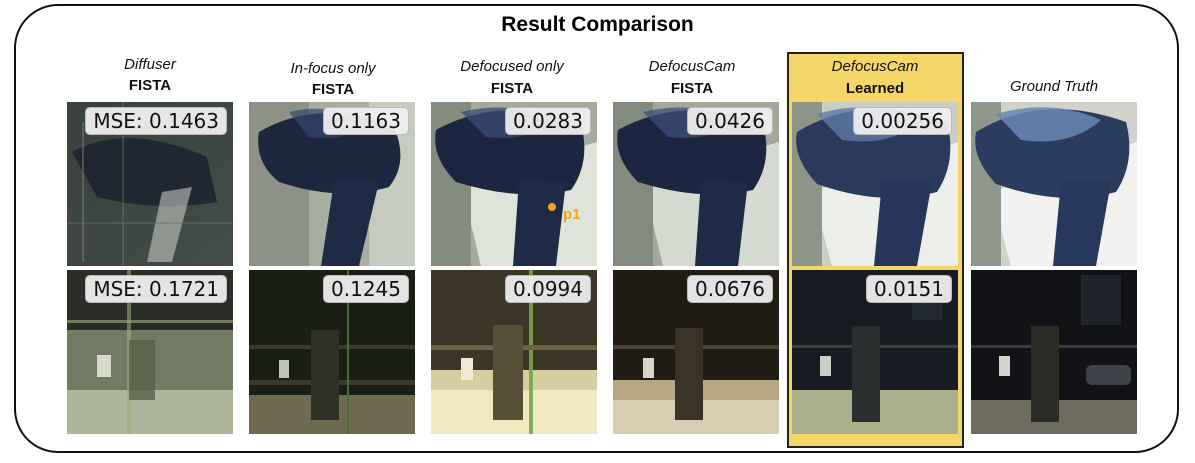 The height and width of the screenshot is (463, 1195). I want to click on column-method-defocused: Defocused only, so click(512, 66).